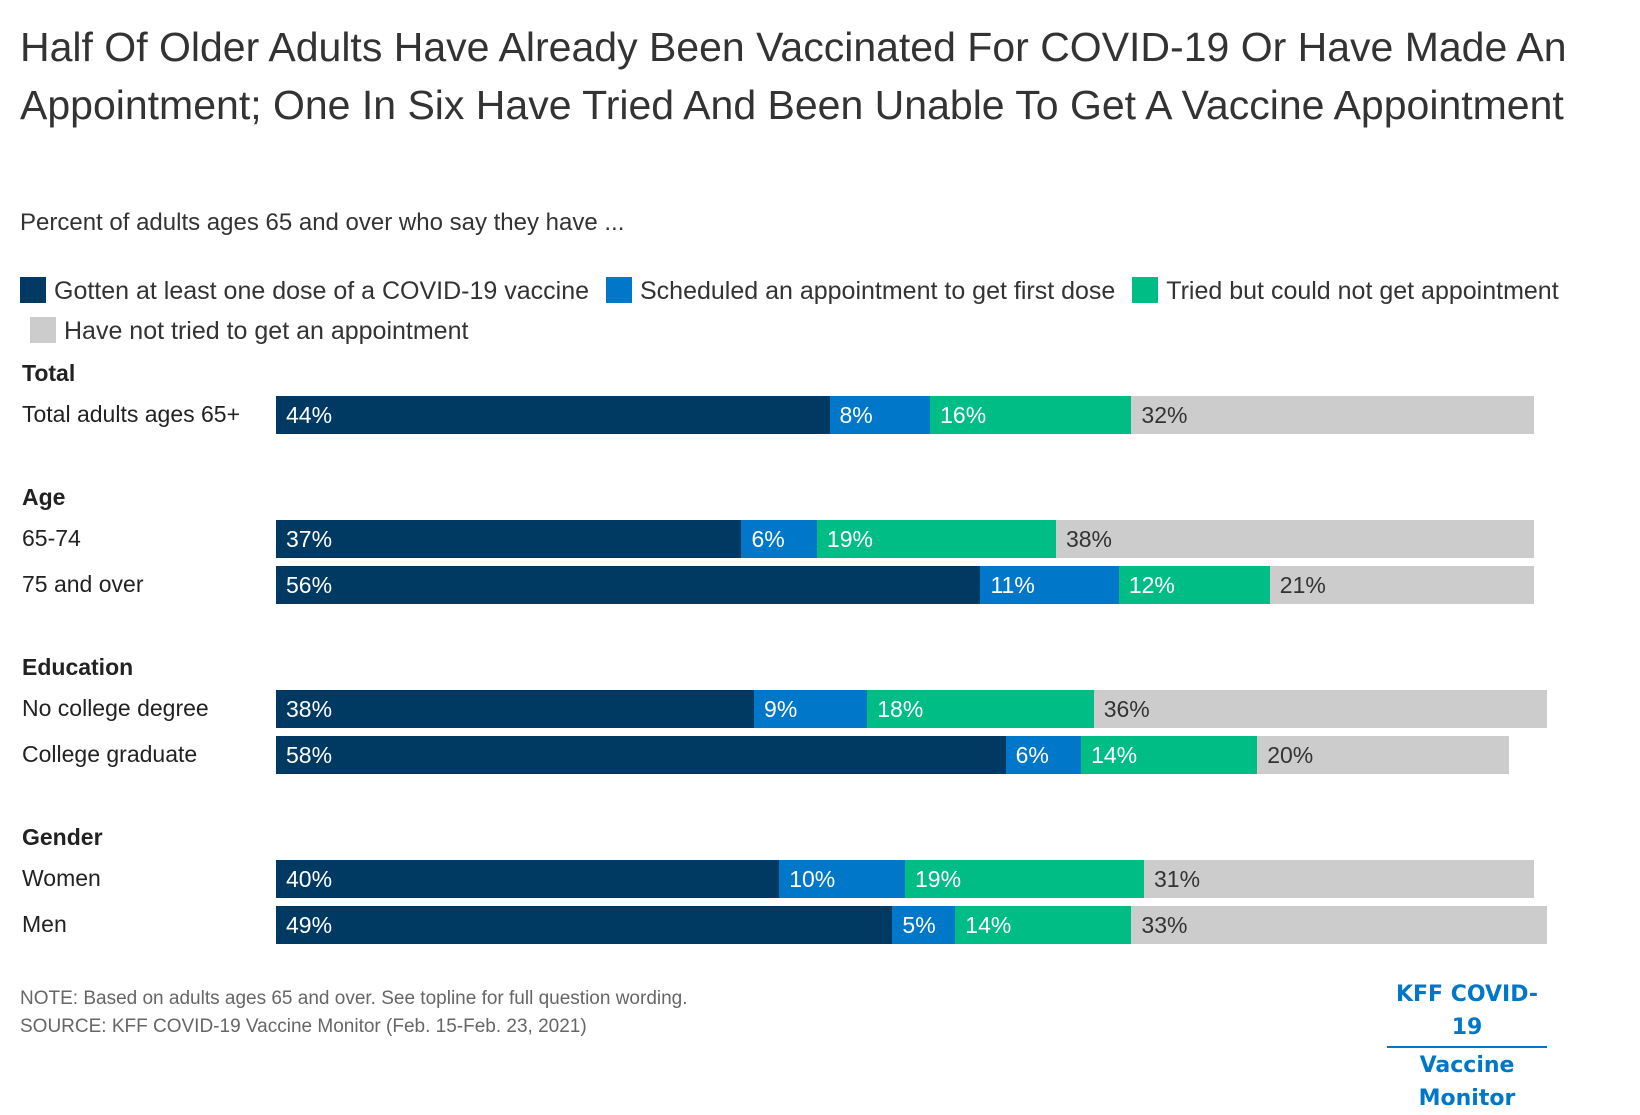 The width and height of the screenshot is (1640, 1115). I want to click on group-label: Education, so click(78, 667).